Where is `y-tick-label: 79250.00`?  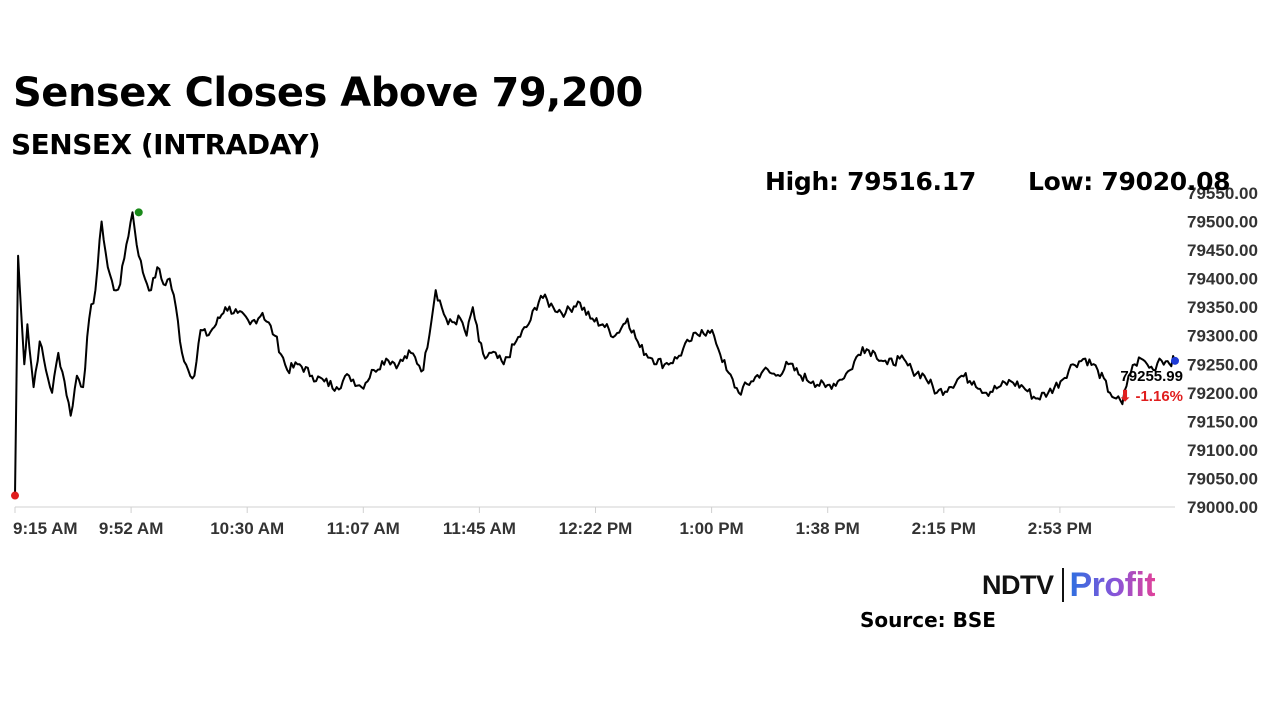
y-tick-label: 79250.00 is located at coordinates (1222, 364).